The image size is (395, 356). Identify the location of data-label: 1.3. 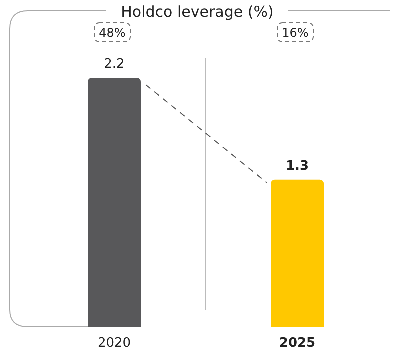
(298, 166).